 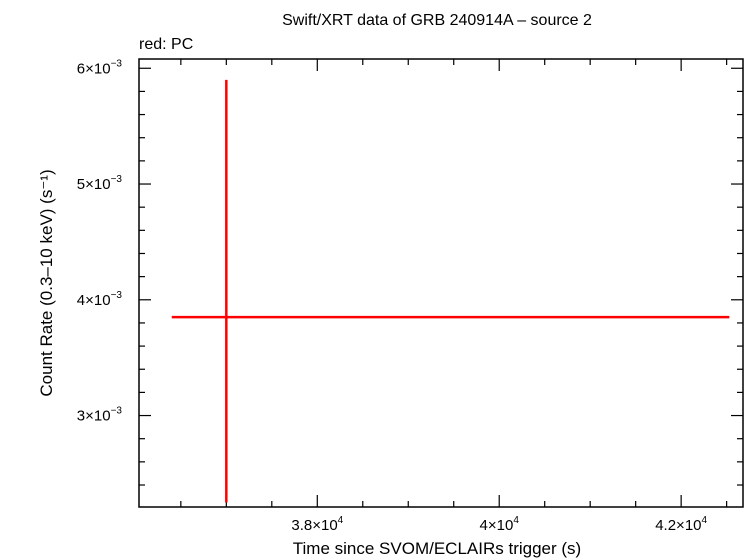 What do you see at coordinates (100, 299) in the screenshot?
I see `y-tick-label: 4×10⁻³` at bounding box center [100, 299].